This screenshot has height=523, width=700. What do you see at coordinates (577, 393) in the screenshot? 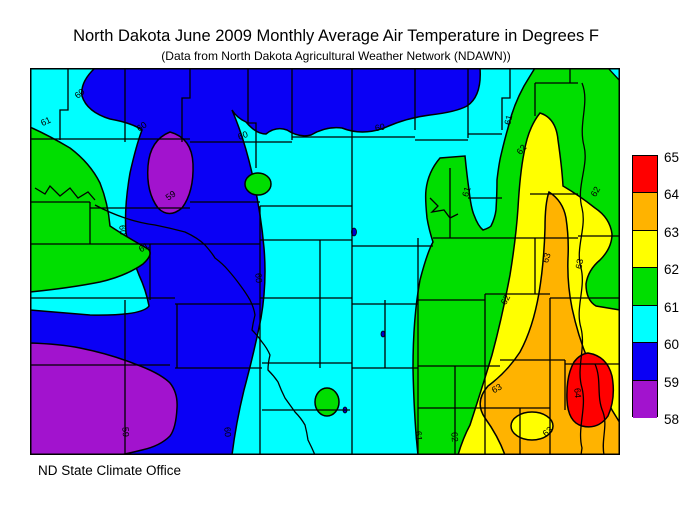
I see `contour-label-64: 64` at bounding box center [577, 393].